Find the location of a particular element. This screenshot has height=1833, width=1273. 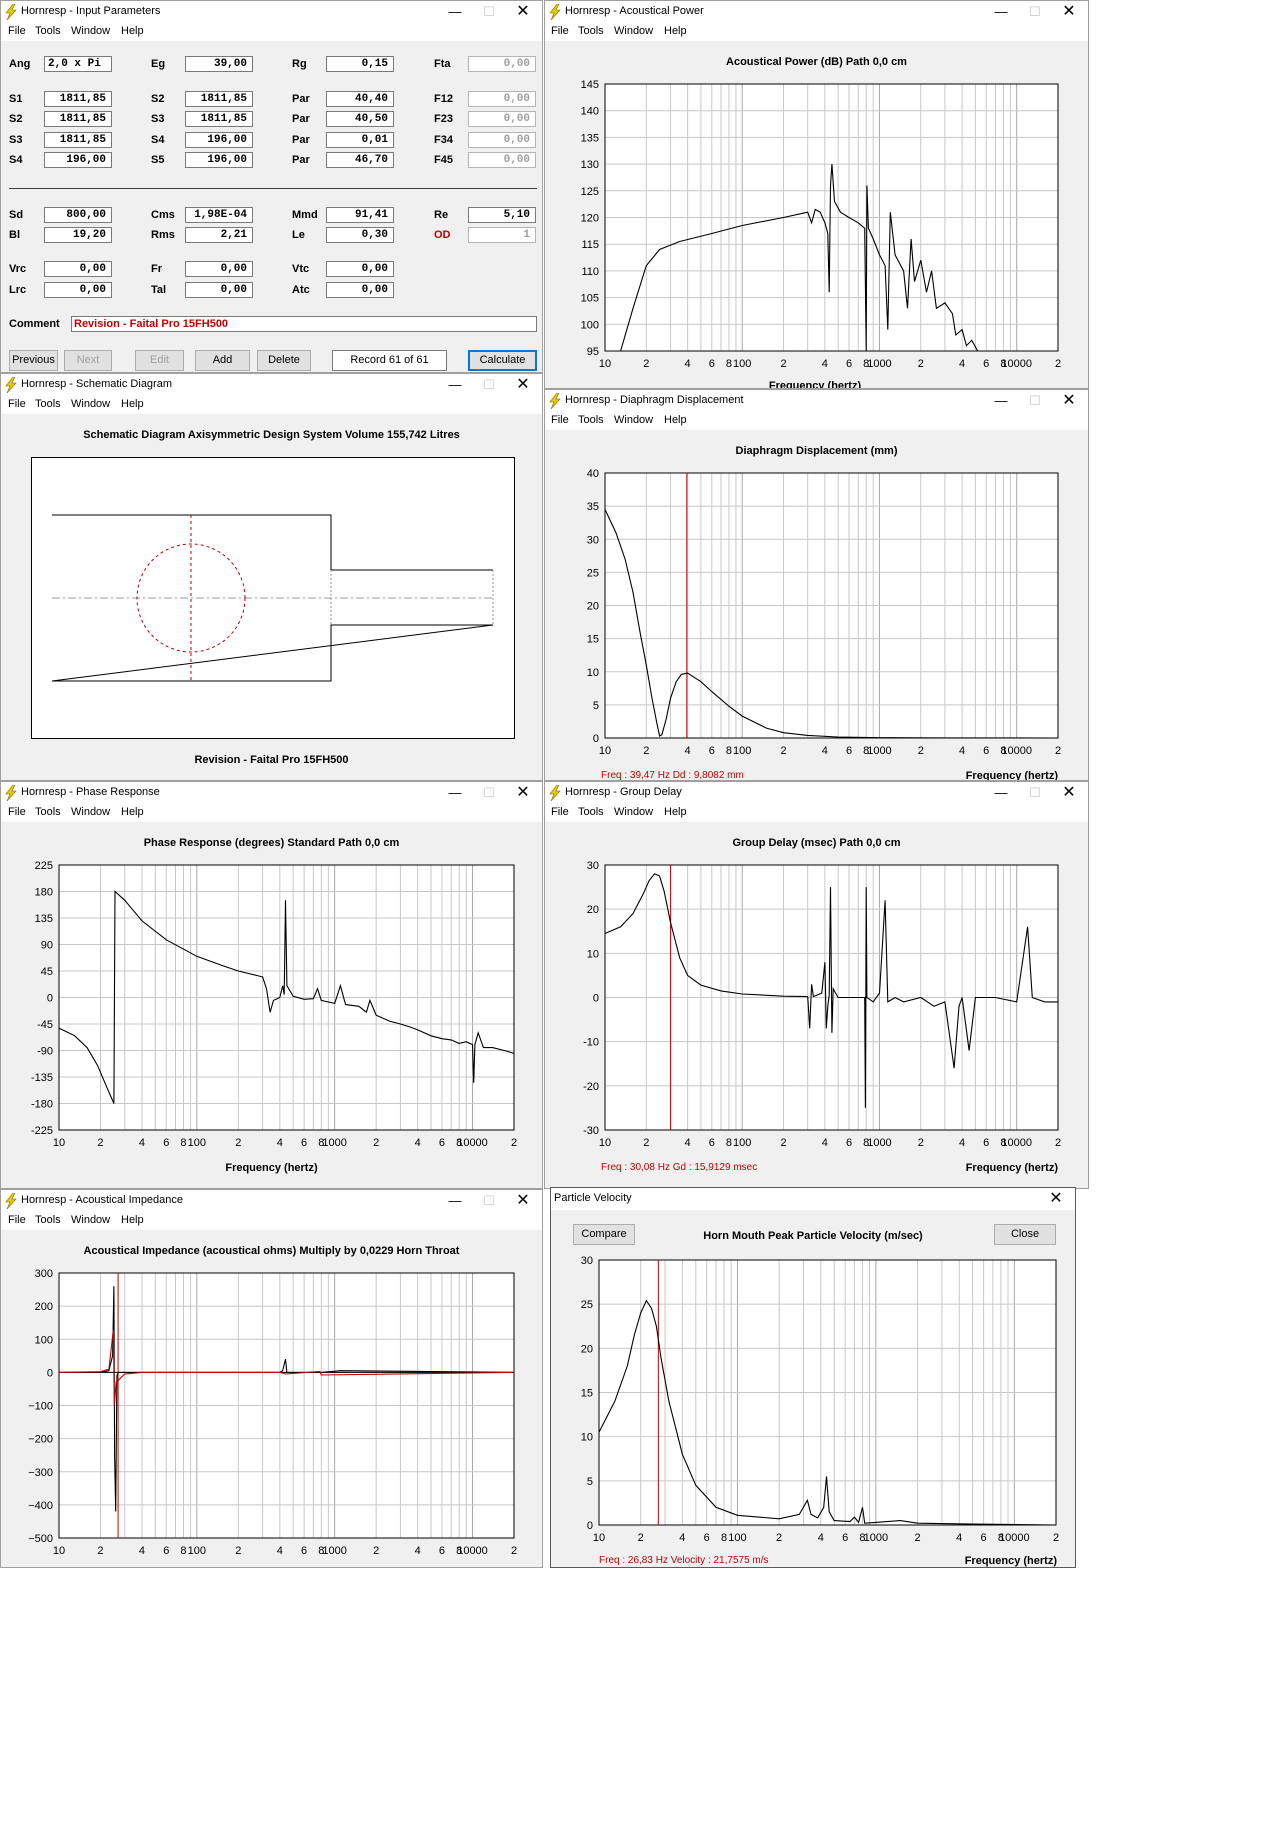

vrc-field: 0,00 is located at coordinates (78, 269).